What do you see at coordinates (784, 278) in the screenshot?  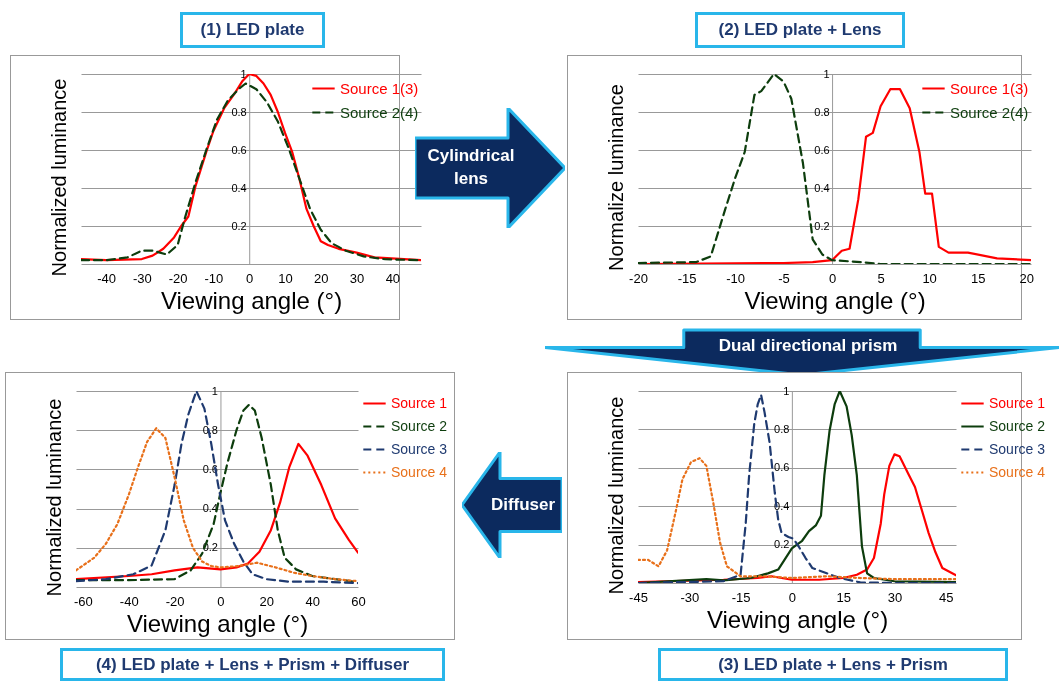 I see `x-tick-label: -5` at bounding box center [784, 278].